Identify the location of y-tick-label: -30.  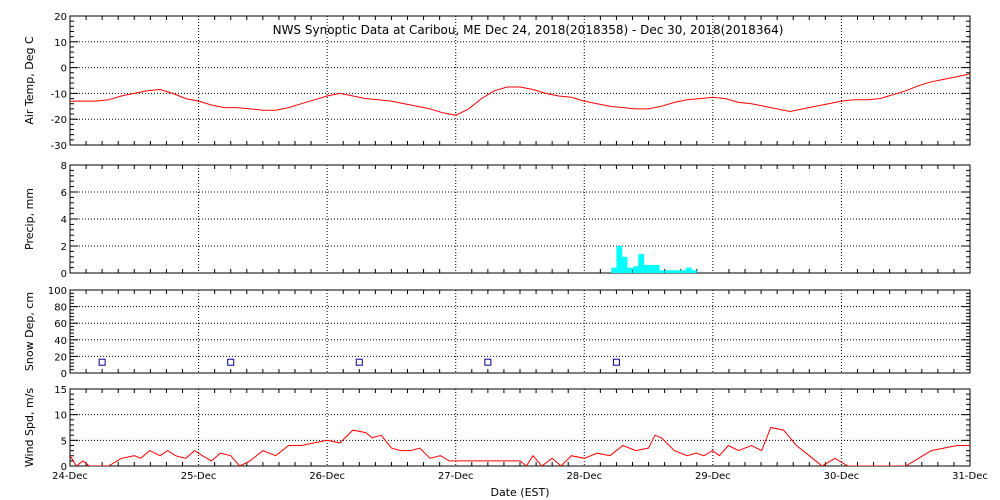
(59, 146).